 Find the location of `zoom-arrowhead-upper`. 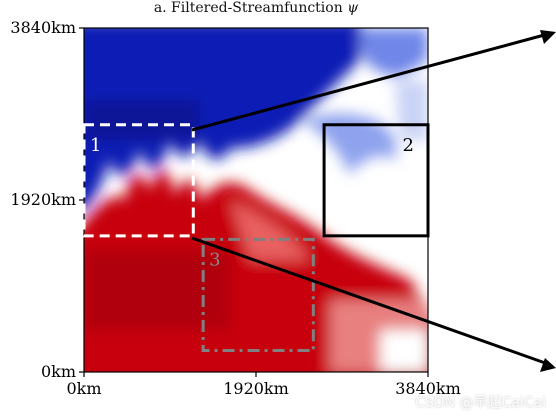

zoom-arrowhead-upper is located at coordinates (548, 37).